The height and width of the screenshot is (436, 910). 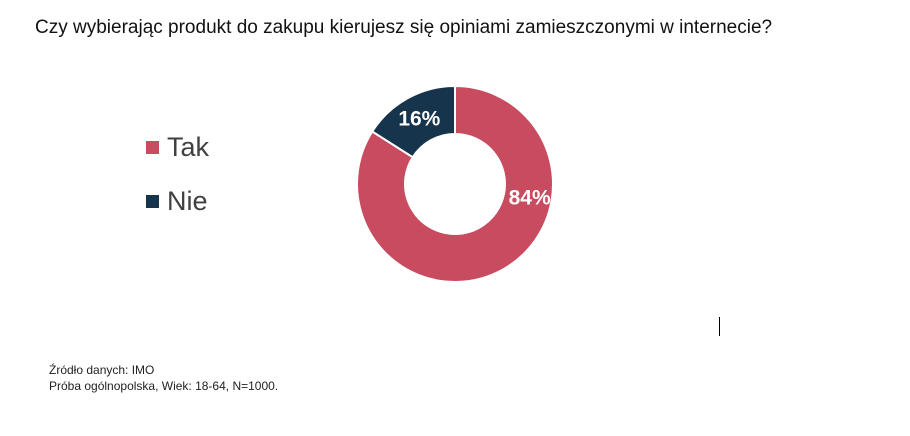 I want to click on legend-item-nie: Nie, so click(x=177, y=201).